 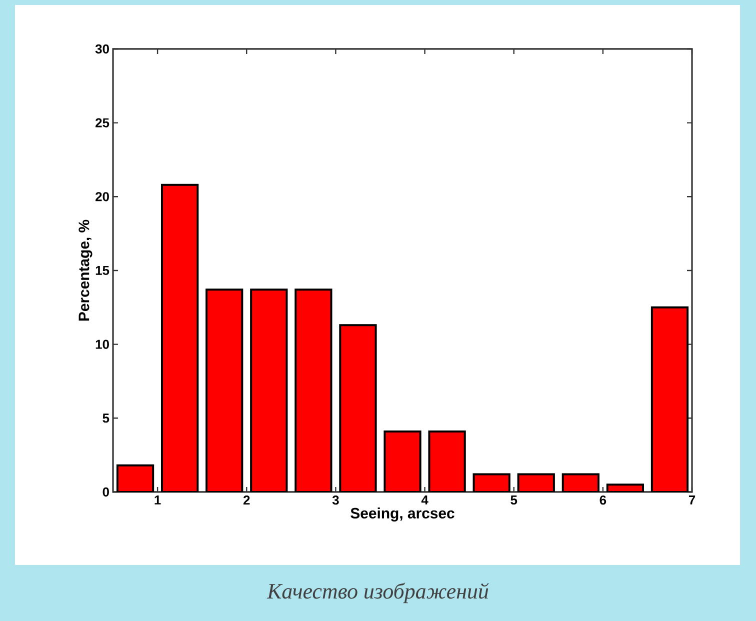 I want to click on x-tick-label: 4, so click(x=424, y=500).